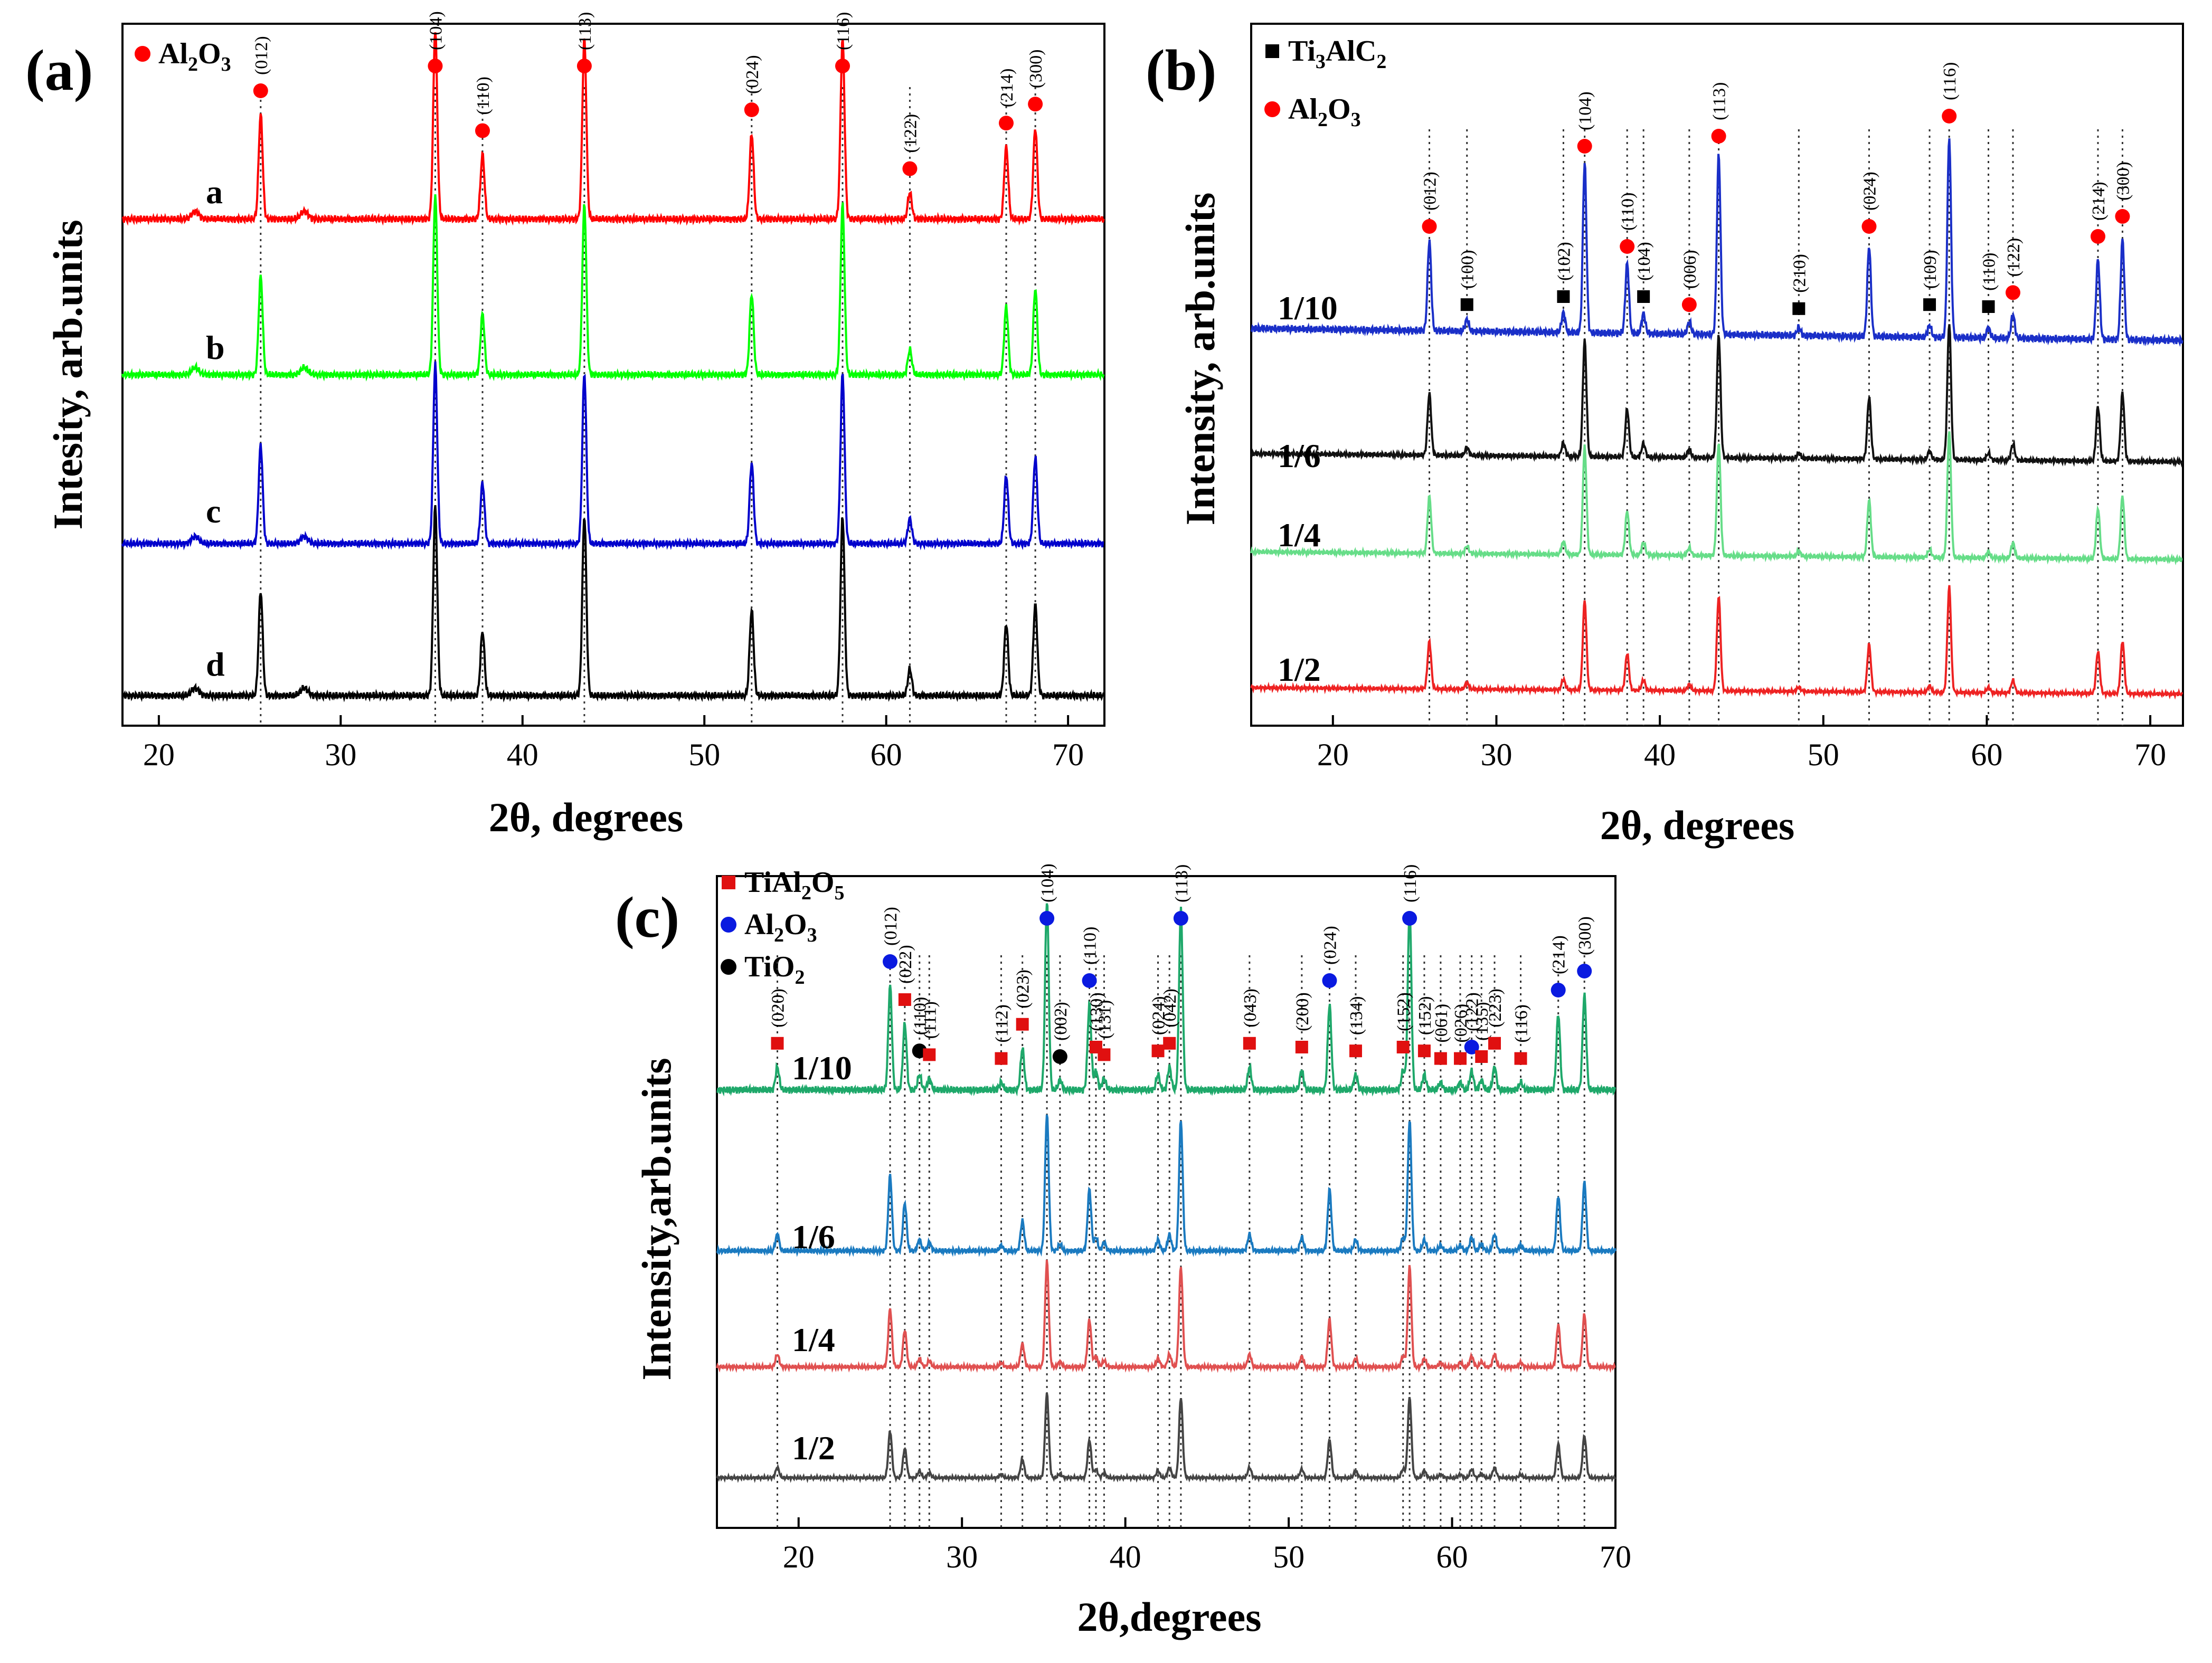  I want to click on peak-hkl-label: (112), so click(1002, 1023).